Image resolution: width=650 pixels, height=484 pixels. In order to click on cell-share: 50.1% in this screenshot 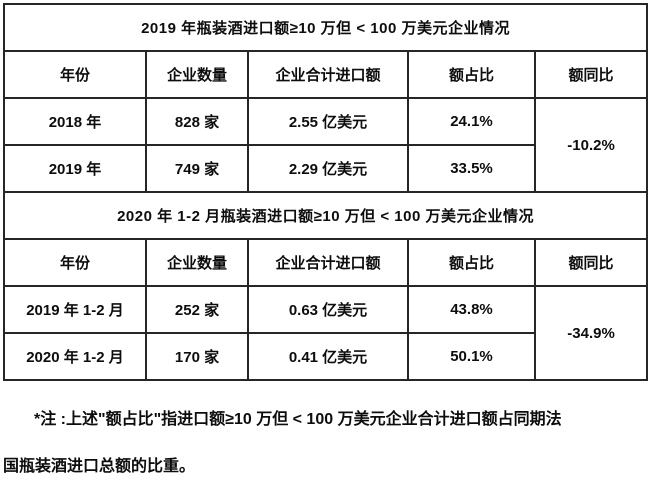, I will do `click(471, 356)`.